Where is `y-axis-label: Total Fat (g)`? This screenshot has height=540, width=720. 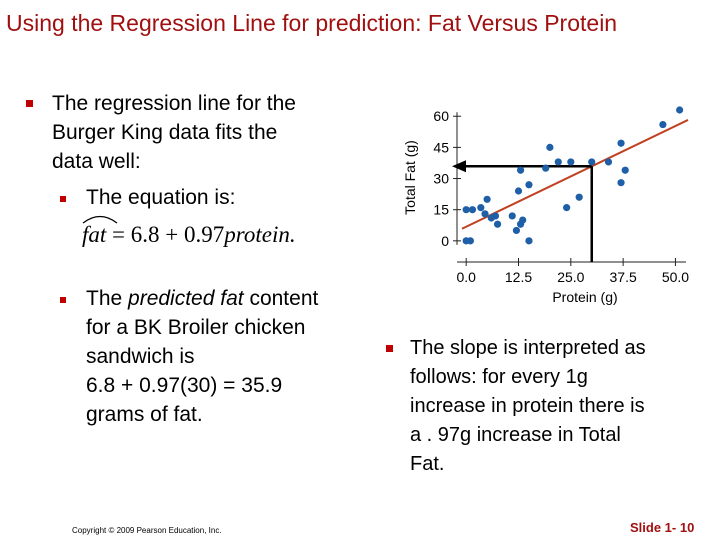 y-axis-label: Total Fat (g) is located at coordinates (410, 177).